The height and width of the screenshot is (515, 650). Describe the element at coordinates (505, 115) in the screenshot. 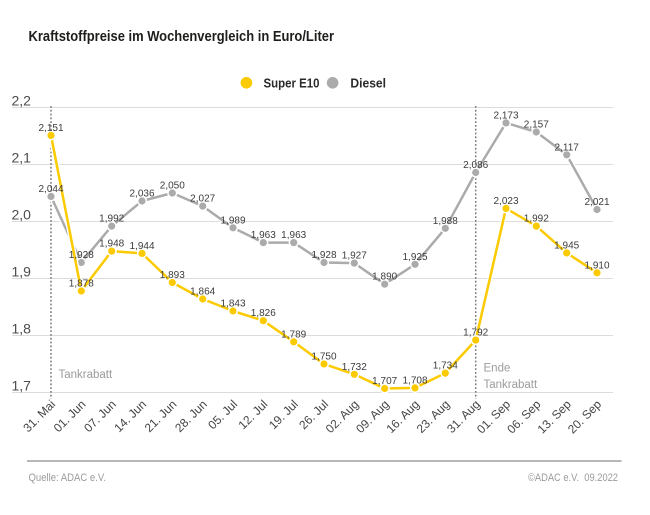

I see `svg-text: 2,173` at that location.